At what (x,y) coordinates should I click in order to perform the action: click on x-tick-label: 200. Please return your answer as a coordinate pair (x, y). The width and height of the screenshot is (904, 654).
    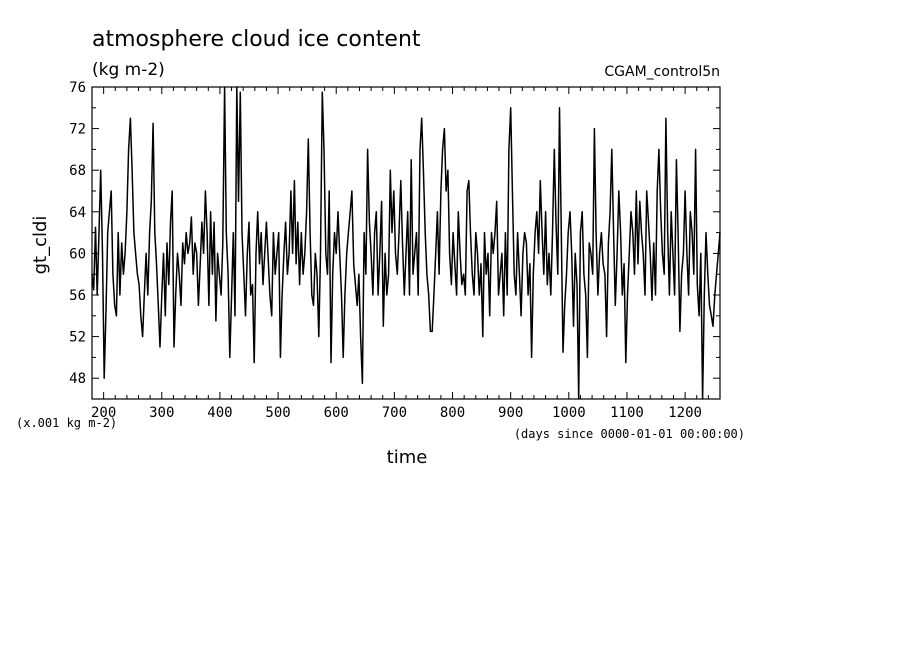
    Looking at the image, I should click on (103, 413).